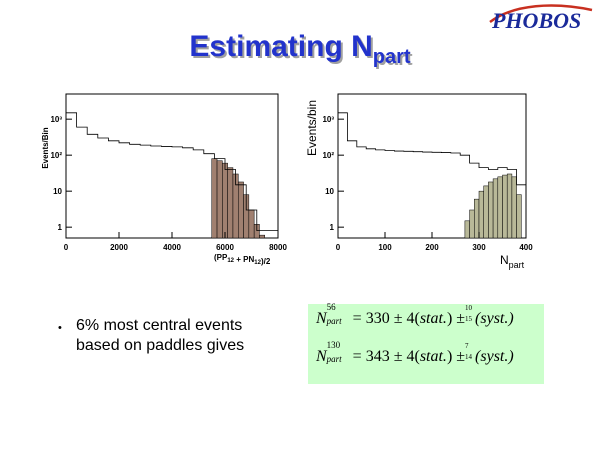 The height and width of the screenshot is (450, 600). I want to click on formula-indices: 56 part, so click(337, 315).